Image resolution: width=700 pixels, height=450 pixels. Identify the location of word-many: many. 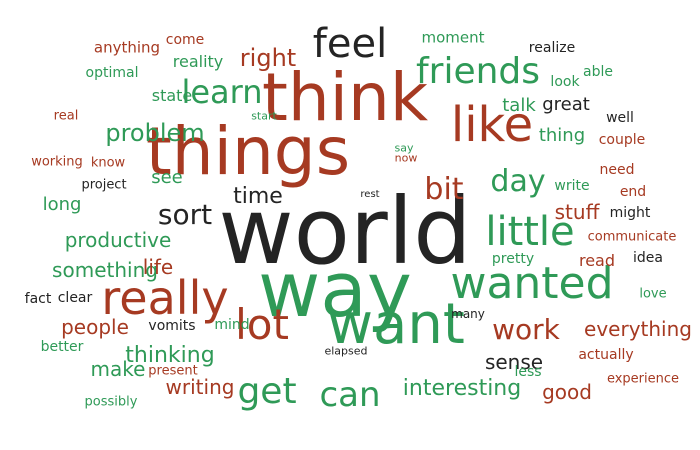
(468, 314).